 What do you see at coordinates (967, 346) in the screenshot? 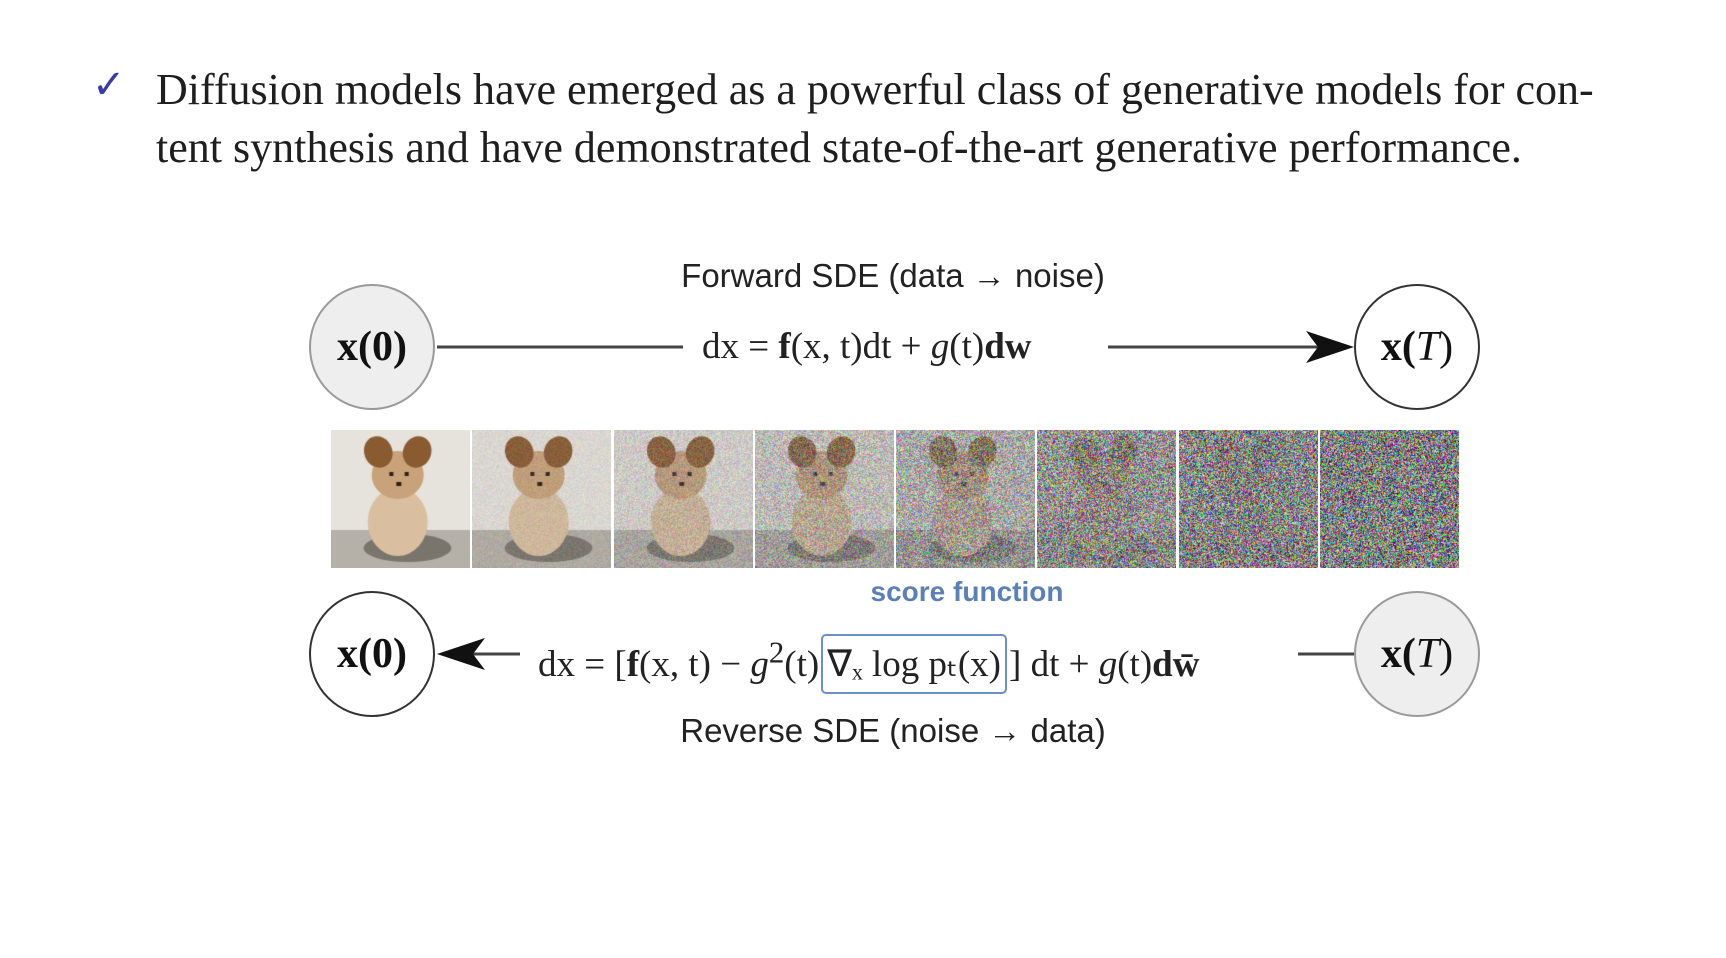
I see `eq-diffusion-gt: (t)` at bounding box center [967, 346].